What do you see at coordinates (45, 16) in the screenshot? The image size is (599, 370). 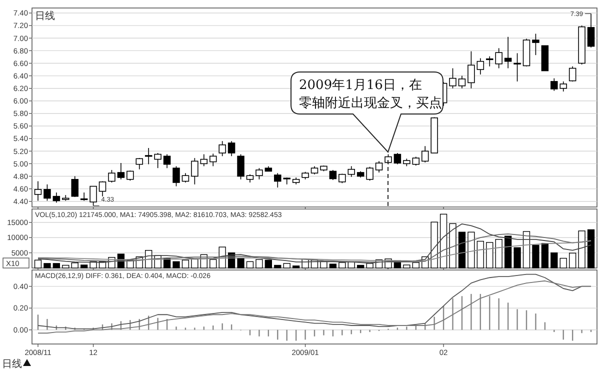 I see `chart-title: 日线` at bounding box center [45, 16].